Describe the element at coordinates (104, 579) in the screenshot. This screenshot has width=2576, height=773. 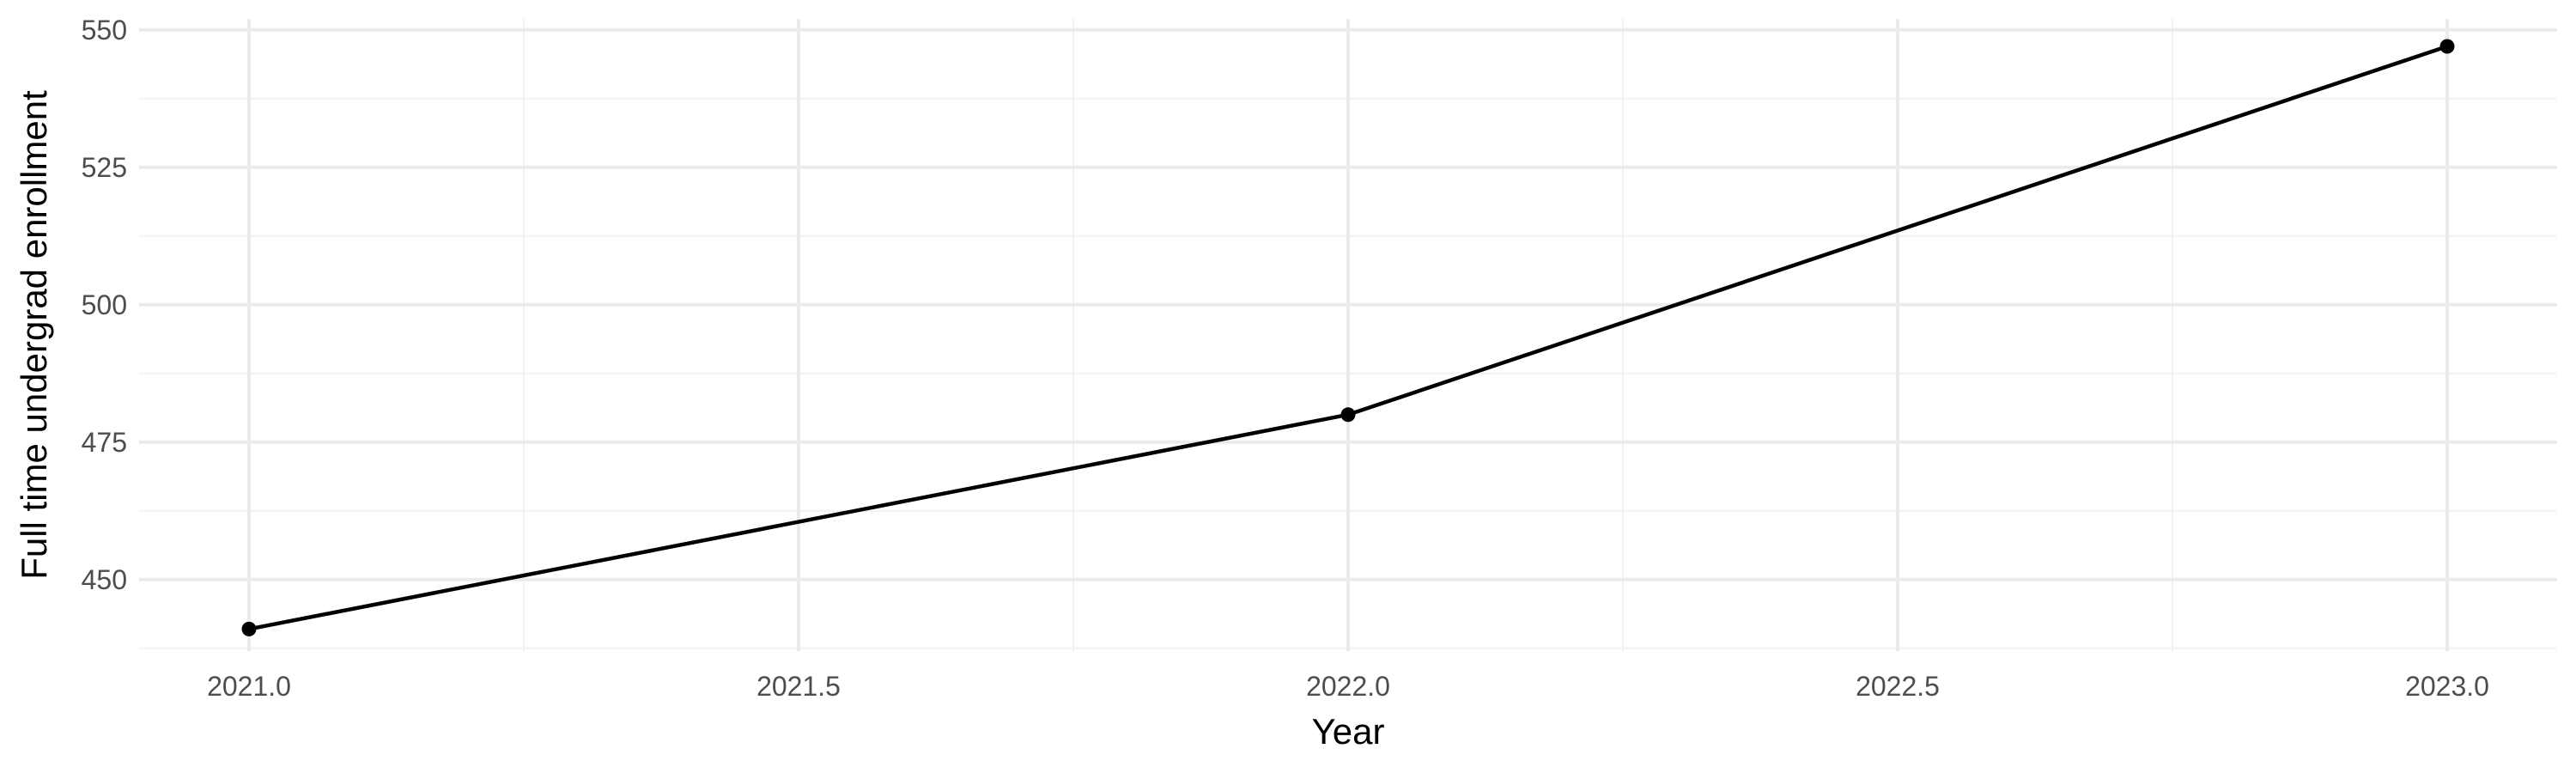
I see `y-tick-label: 450` at that location.